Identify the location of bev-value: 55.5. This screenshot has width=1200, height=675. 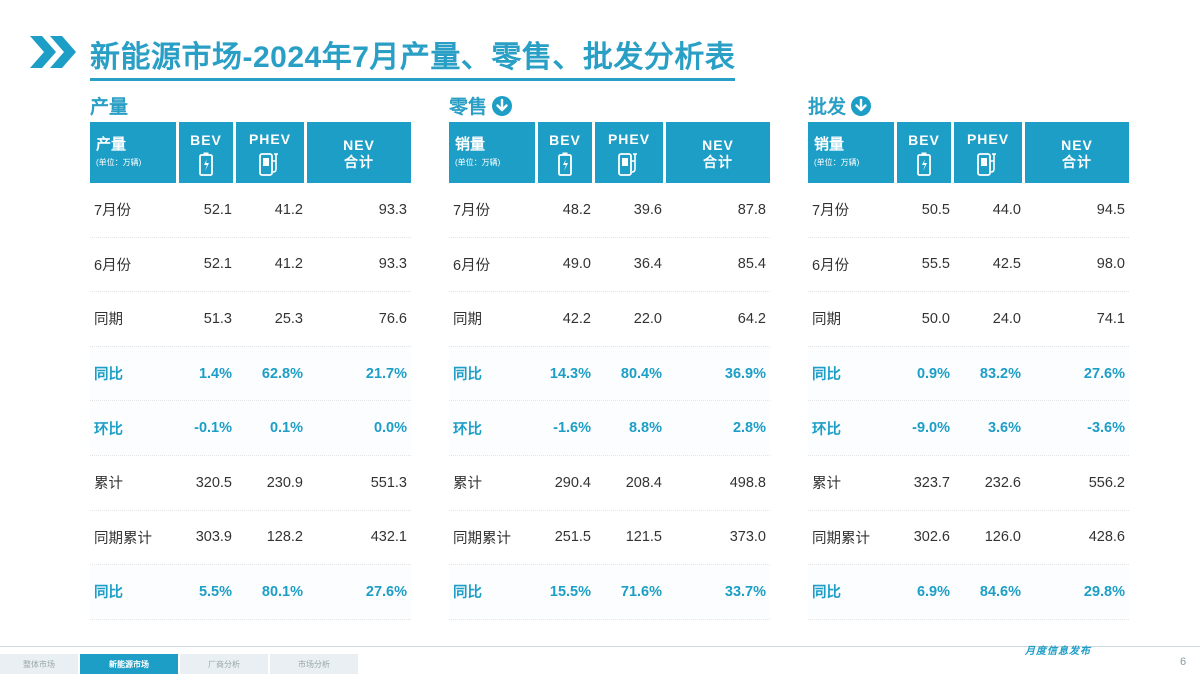
(935, 264).